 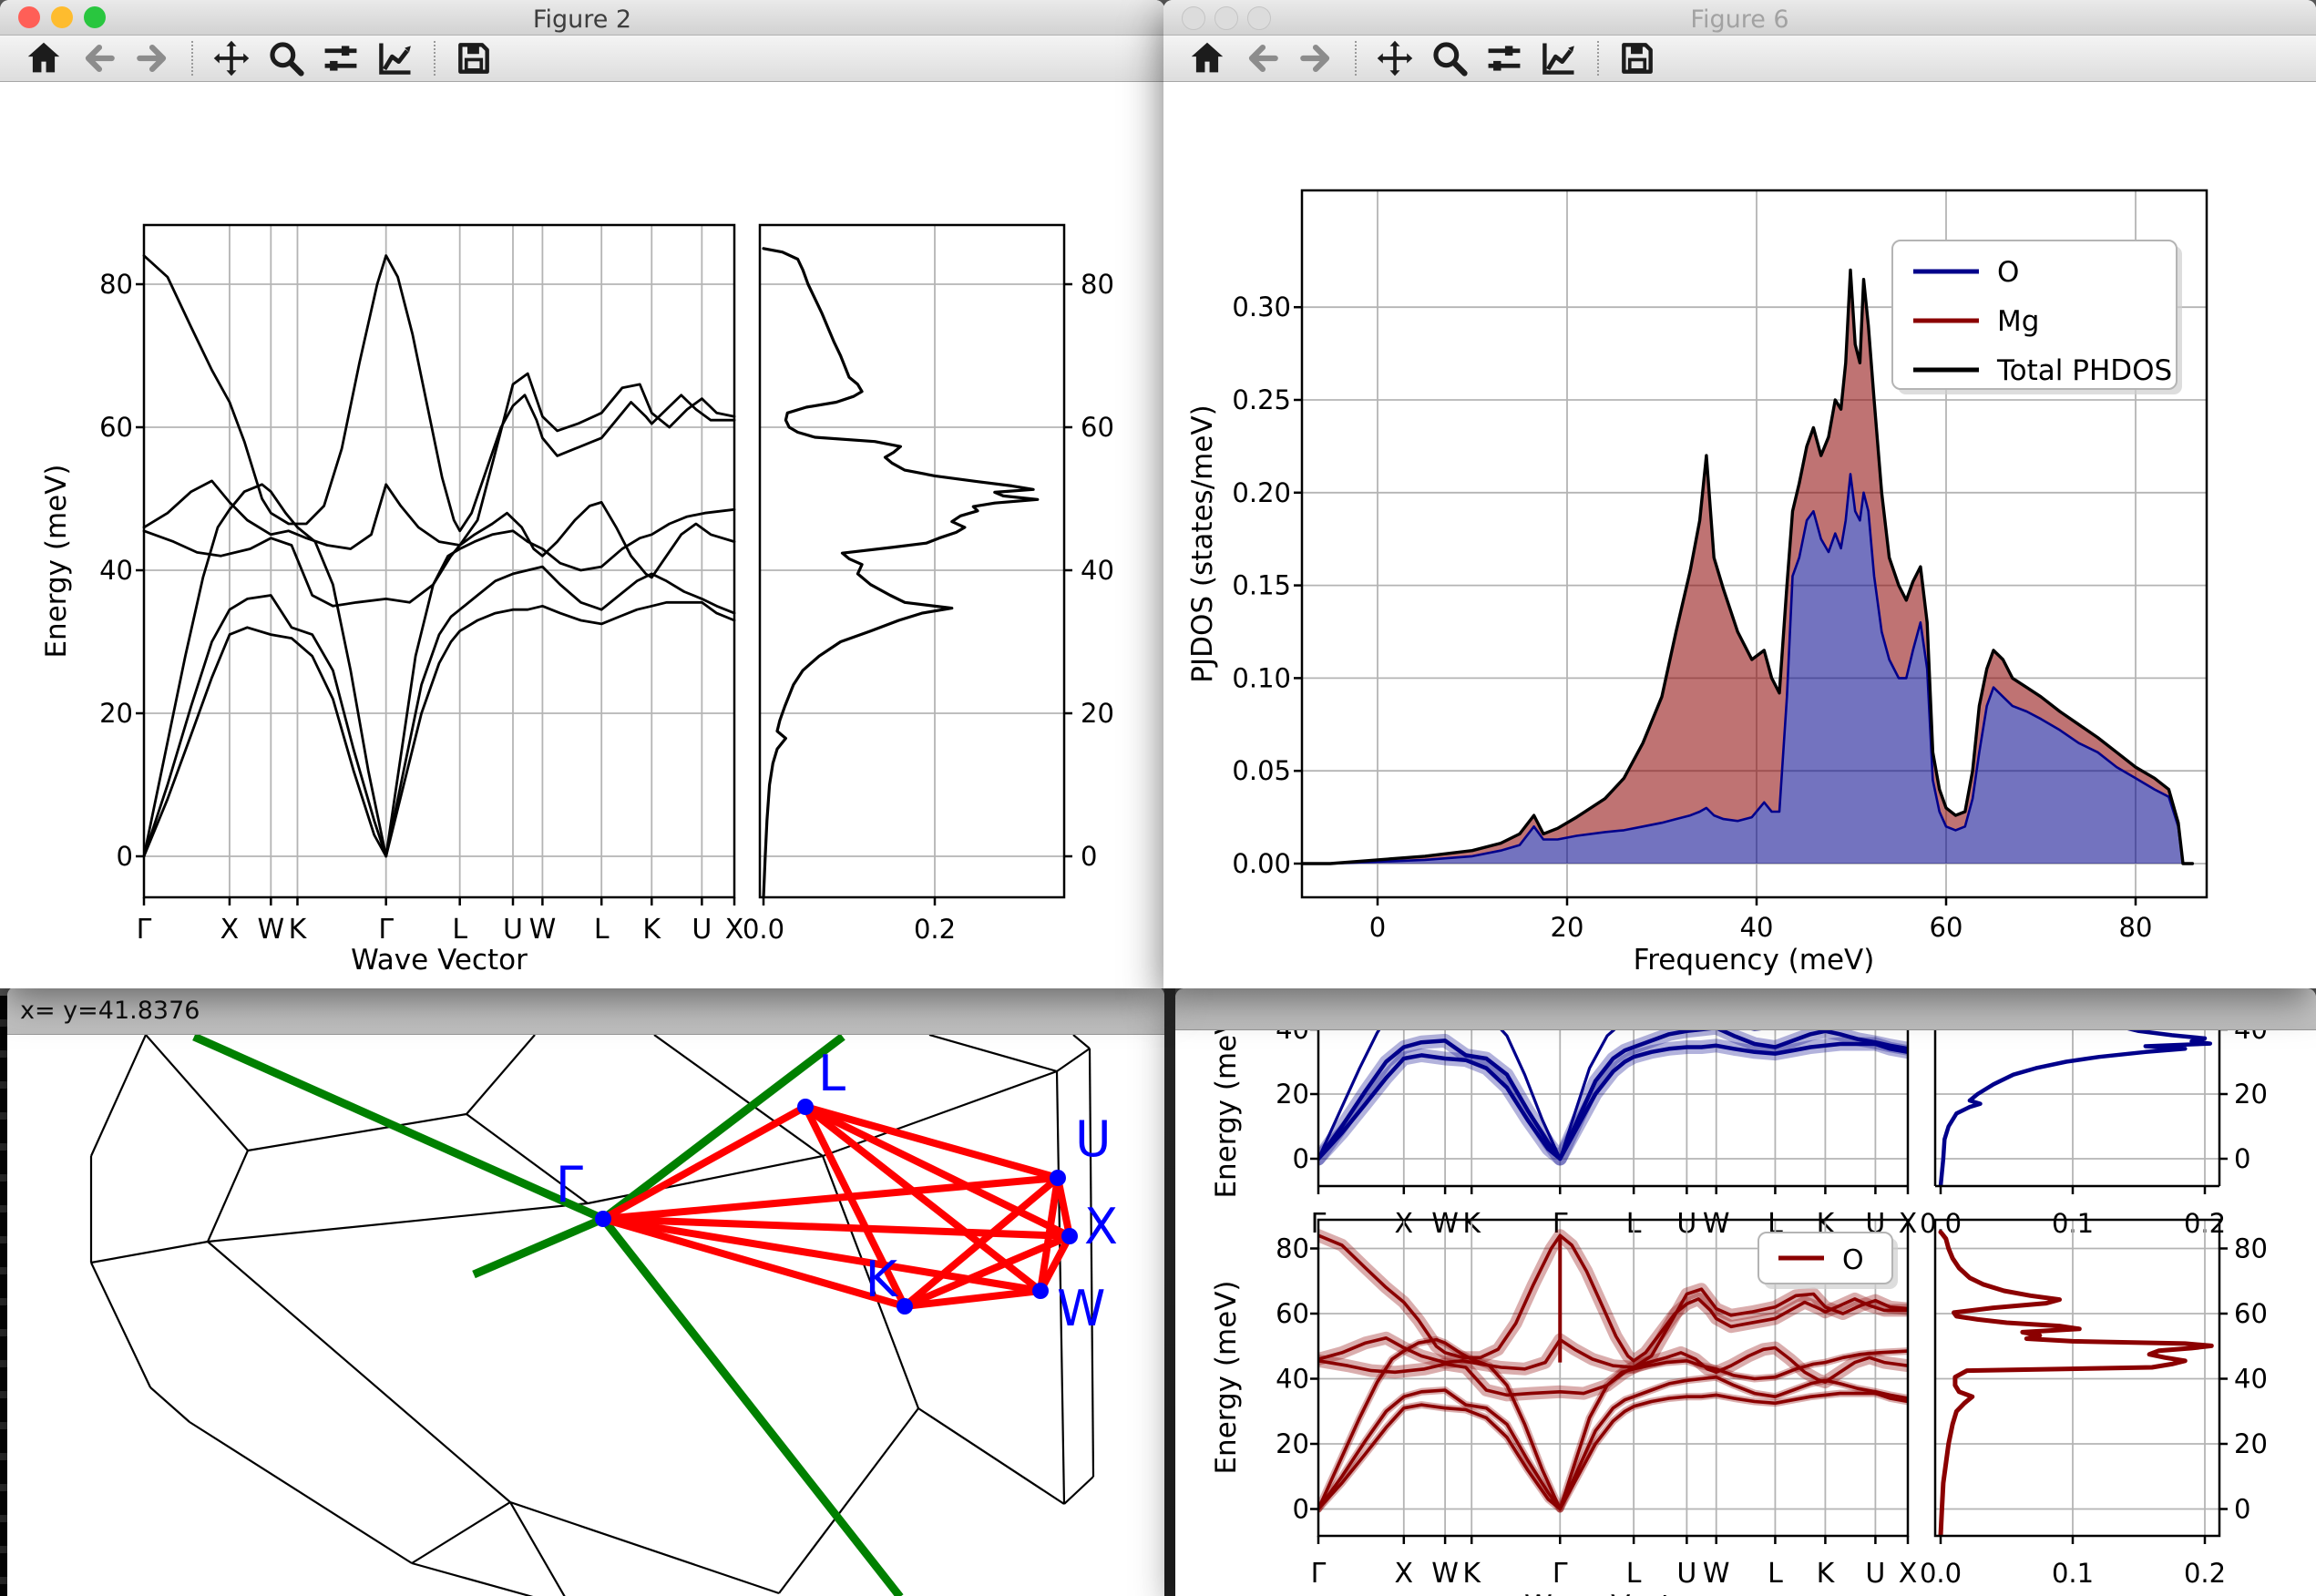 I want to click on svg-text: 0.25, so click(x=1261, y=399).